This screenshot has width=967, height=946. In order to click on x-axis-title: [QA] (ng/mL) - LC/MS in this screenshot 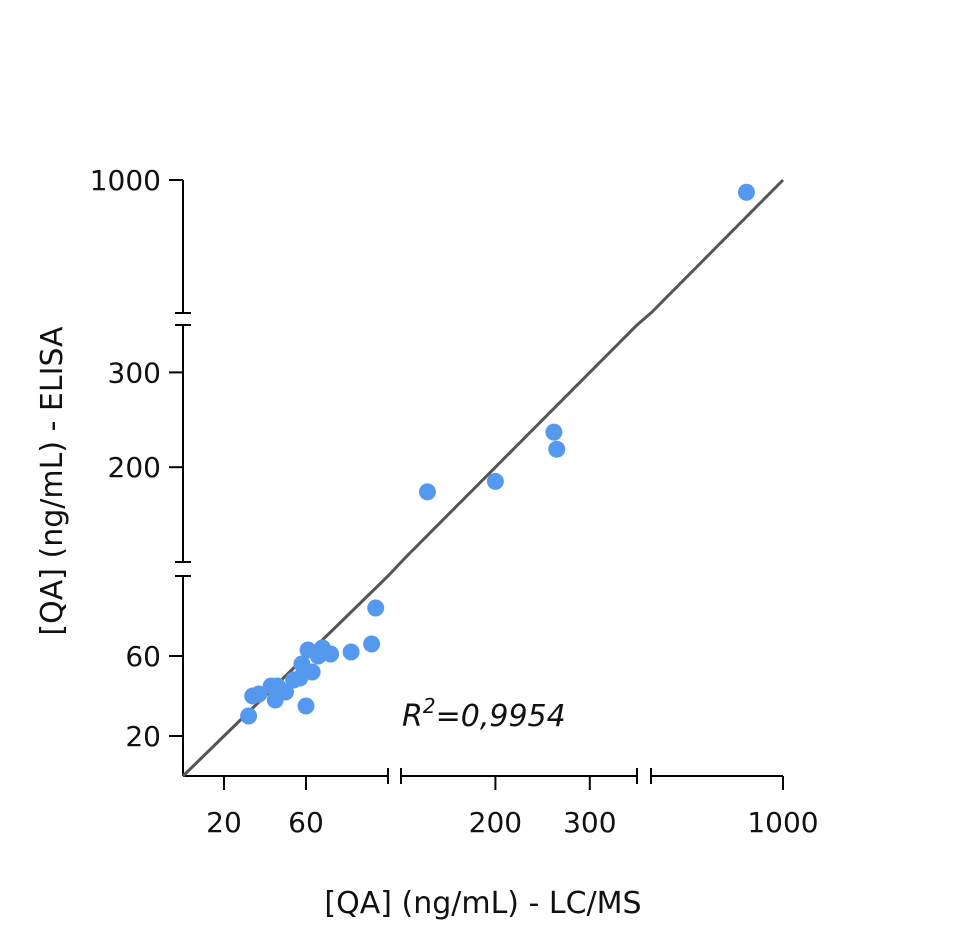, I will do `click(482, 903)`.